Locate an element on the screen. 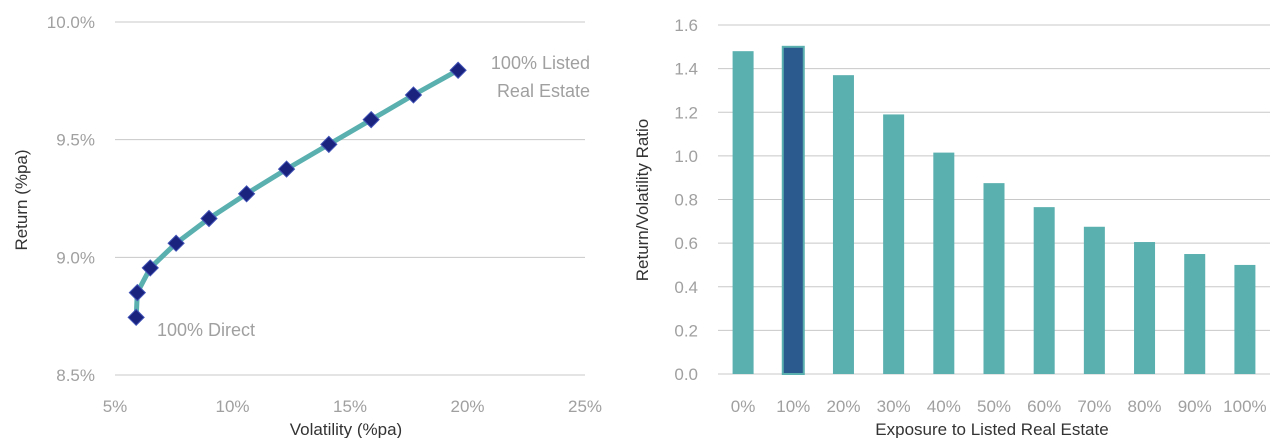 Image resolution: width=1279 pixels, height=438 pixels. right-y-tick-label: 0.2 is located at coordinates (686, 330).